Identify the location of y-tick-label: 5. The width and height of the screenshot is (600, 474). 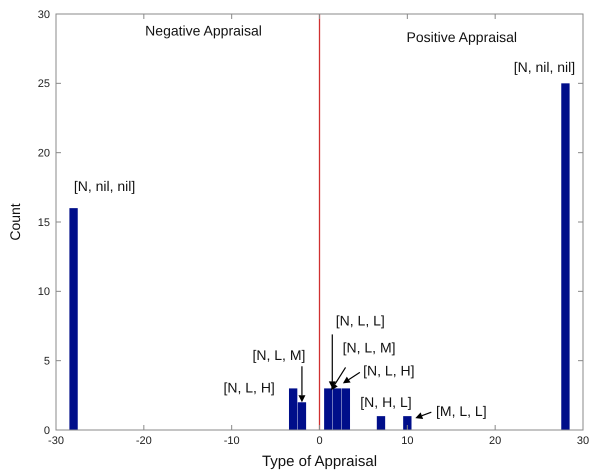
(47, 362).